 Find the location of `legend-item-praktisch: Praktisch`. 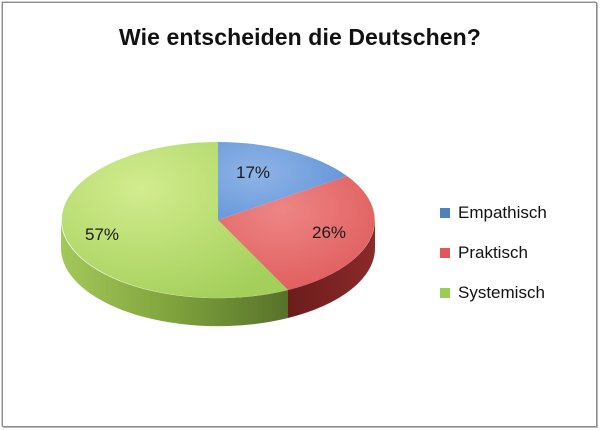

legend-item-praktisch: Praktisch is located at coordinates (493, 253).